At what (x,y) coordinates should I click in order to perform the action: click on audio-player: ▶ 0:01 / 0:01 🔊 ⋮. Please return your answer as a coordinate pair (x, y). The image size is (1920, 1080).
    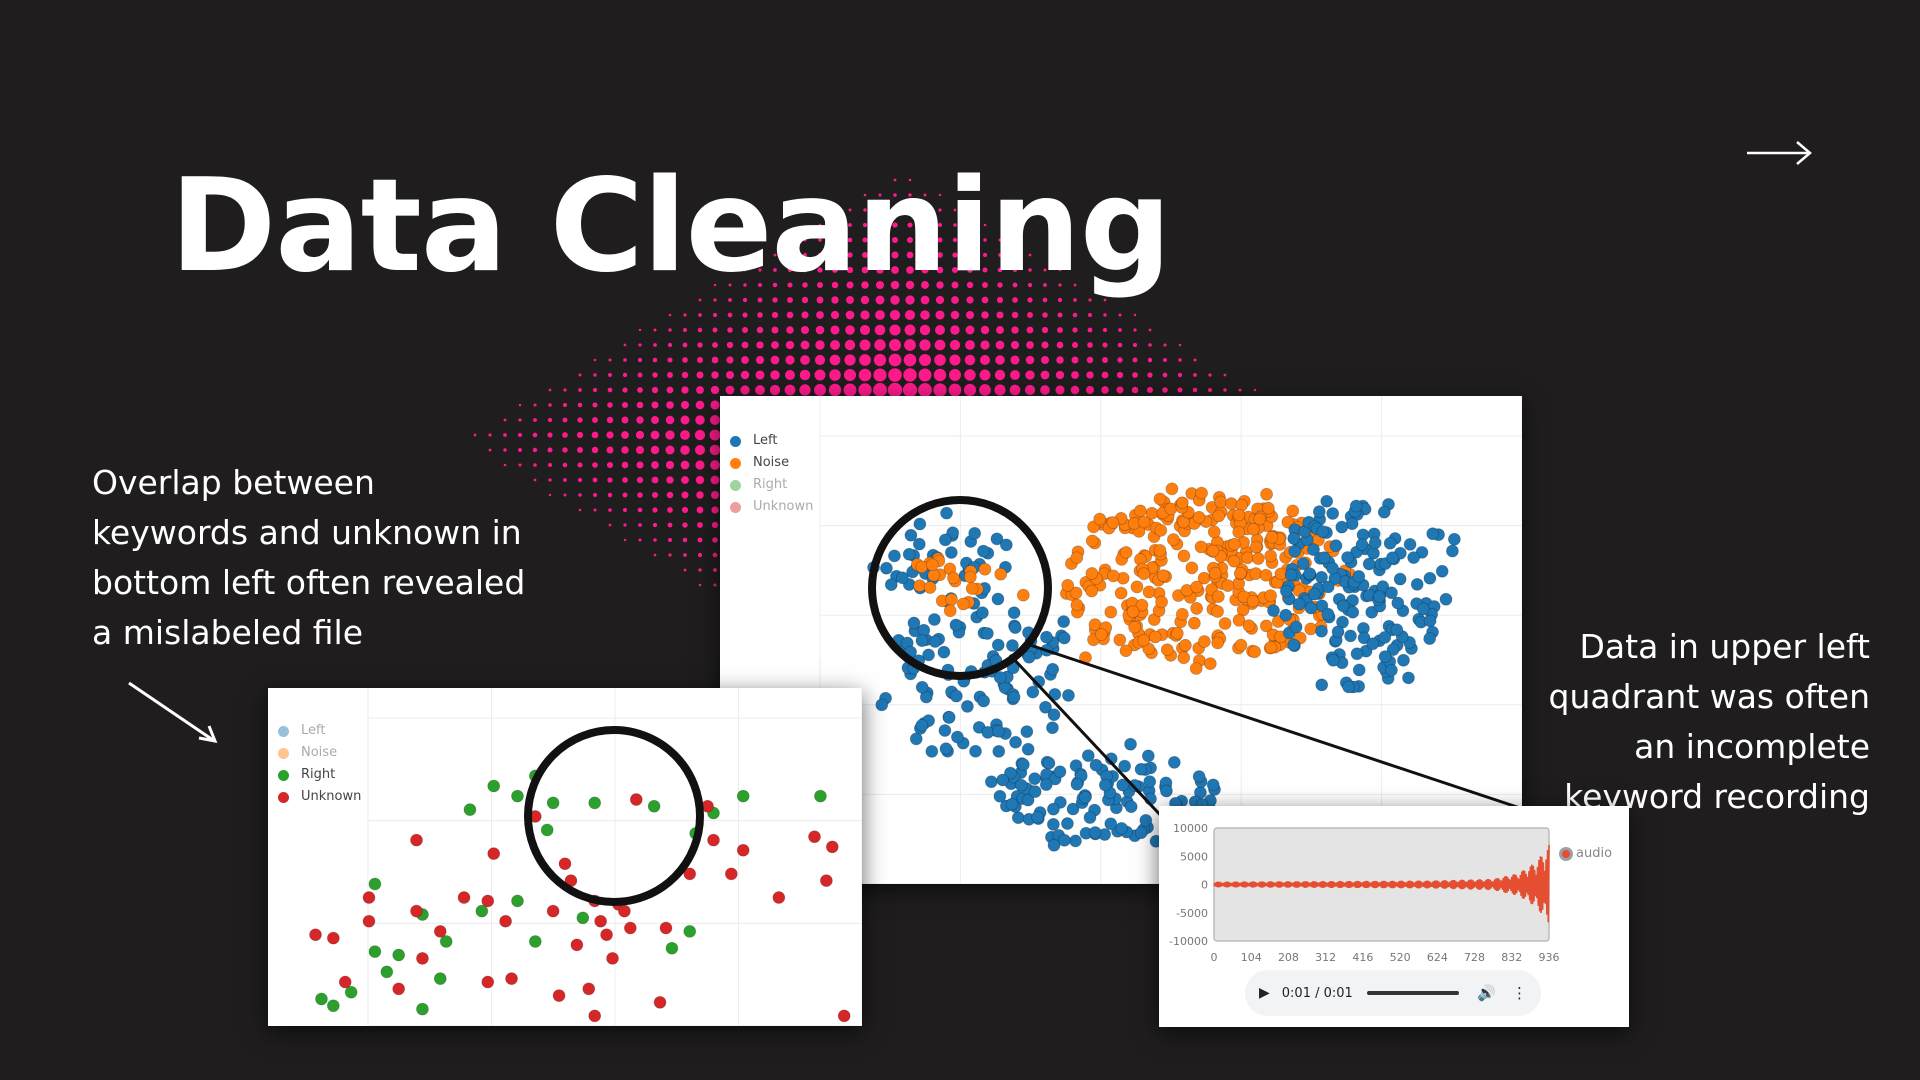
    Looking at the image, I should click on (1393, 993).